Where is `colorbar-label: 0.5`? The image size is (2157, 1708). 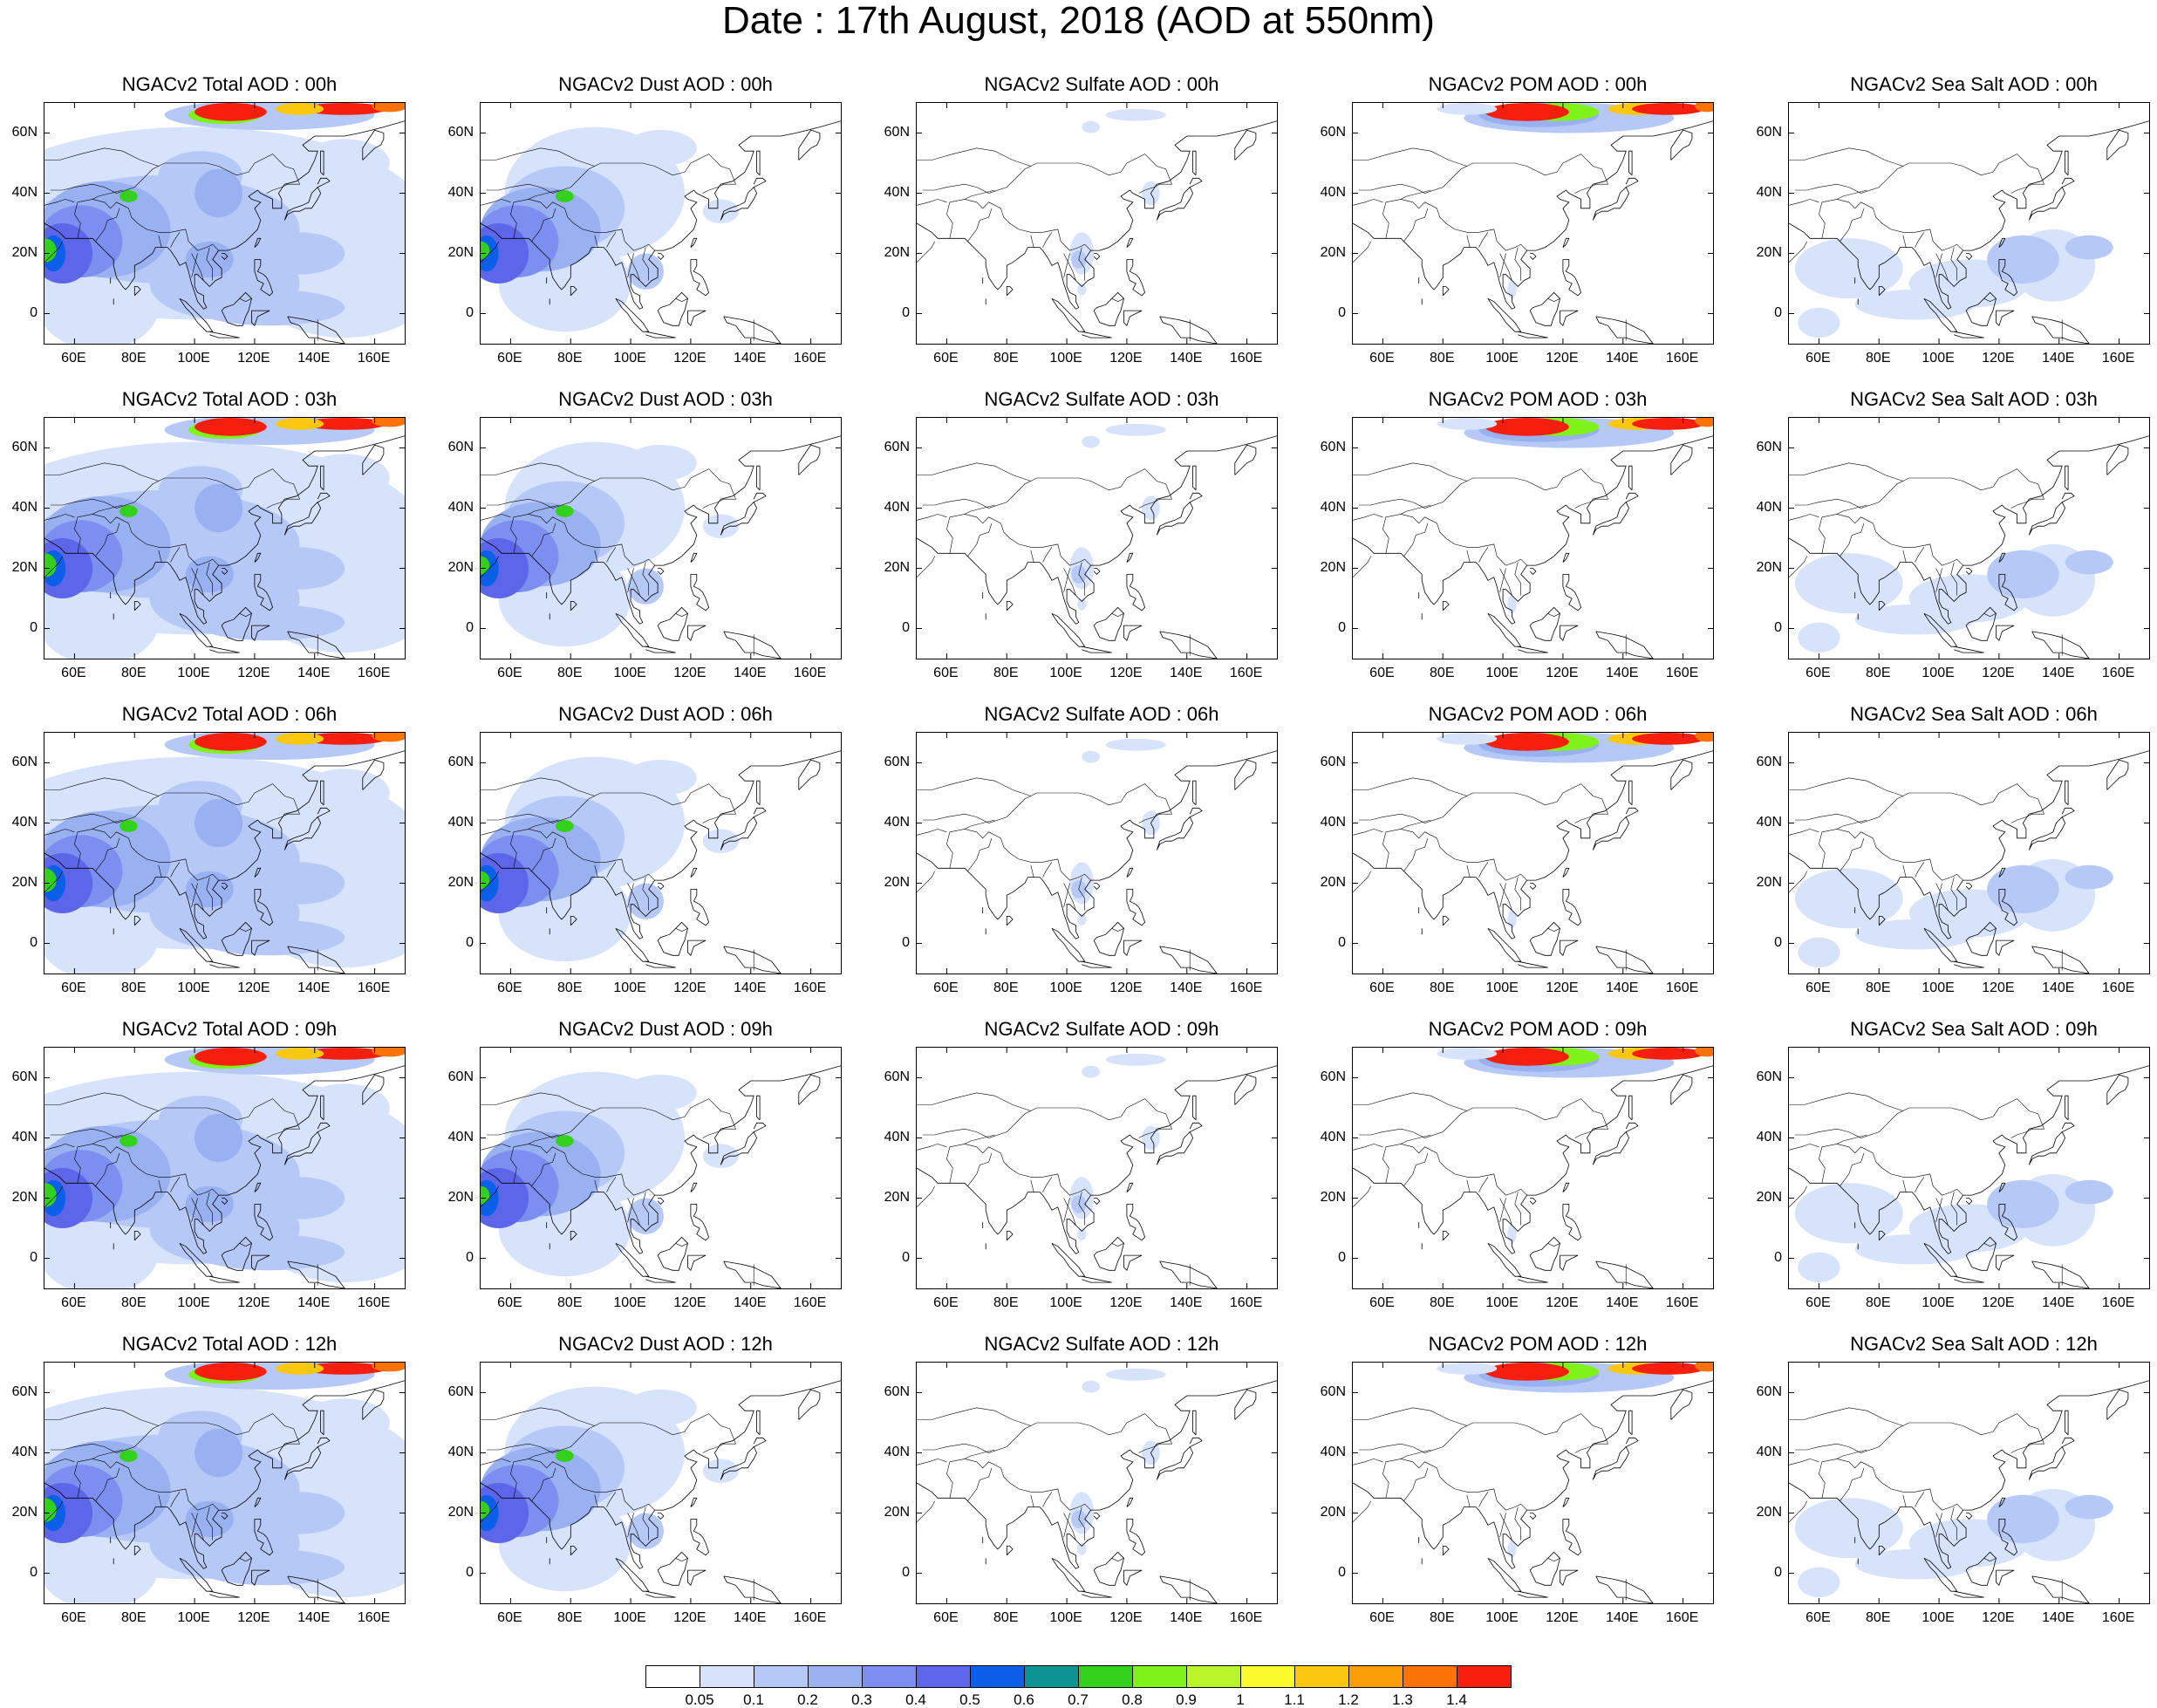
colorbar-label: 0.5 is located at coordinates (970, 1700).